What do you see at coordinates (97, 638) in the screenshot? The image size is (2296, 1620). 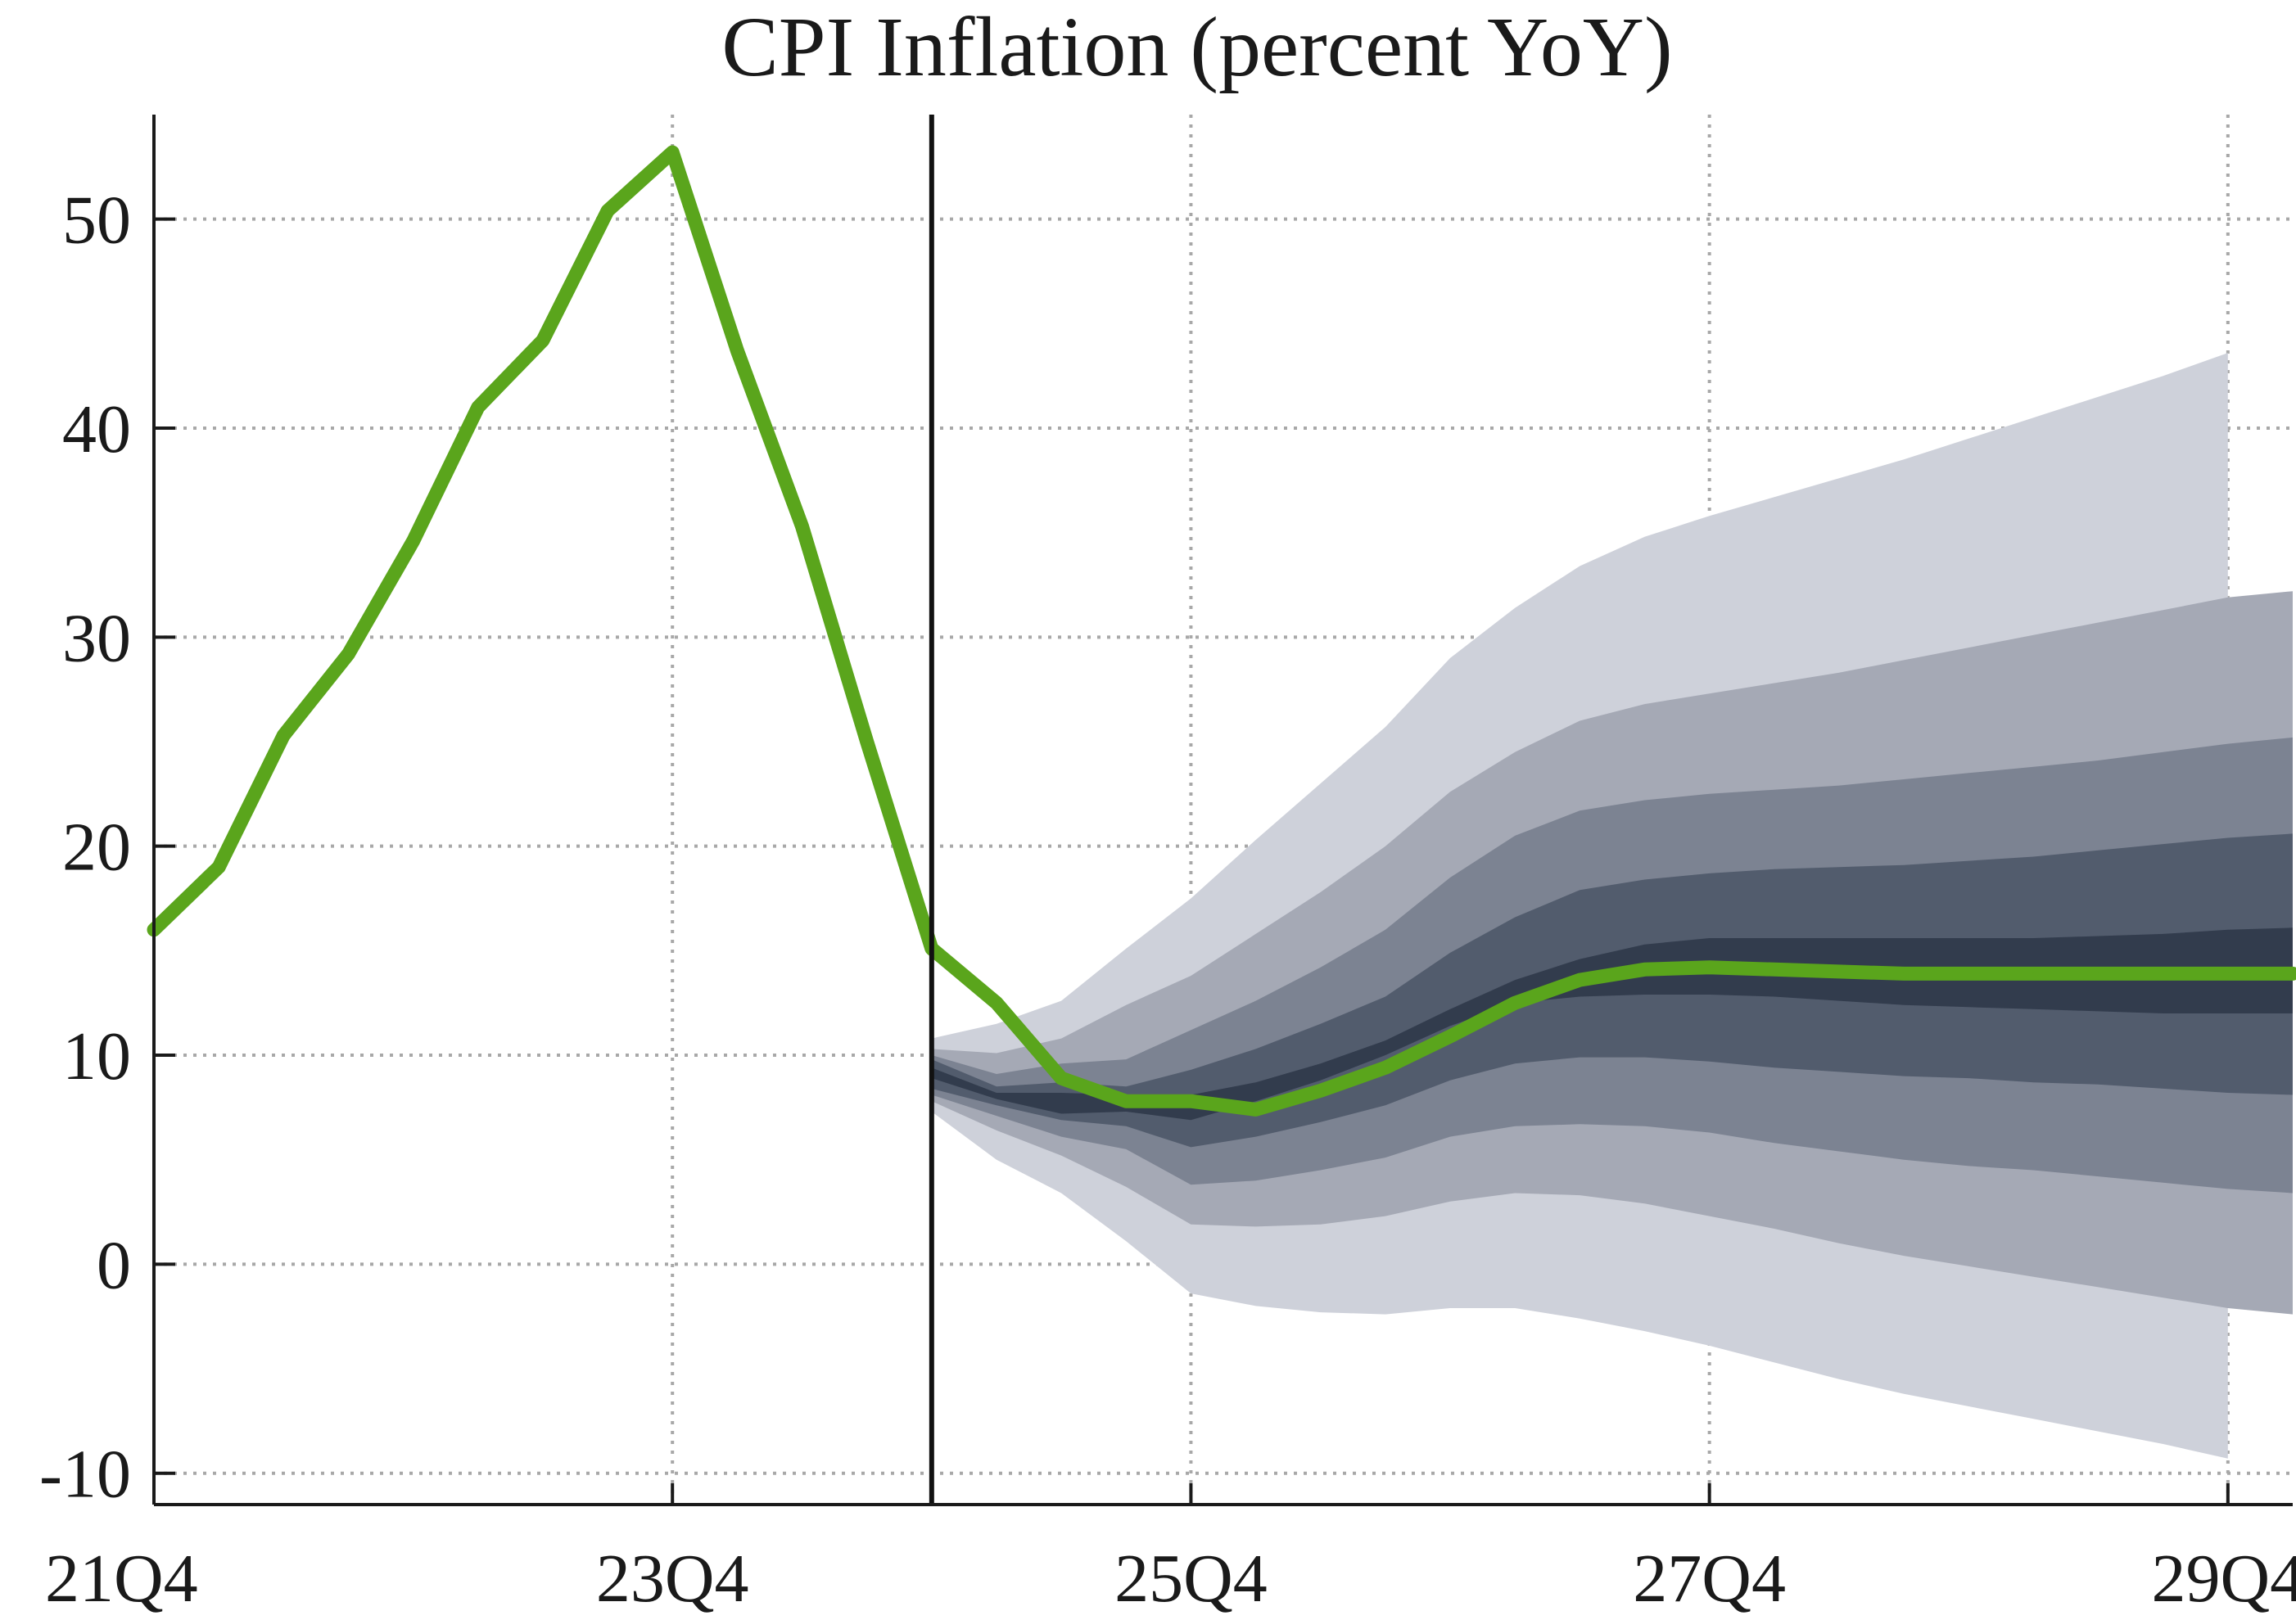 I see `y-tick-label: 30` at bounding box center [97, 638].